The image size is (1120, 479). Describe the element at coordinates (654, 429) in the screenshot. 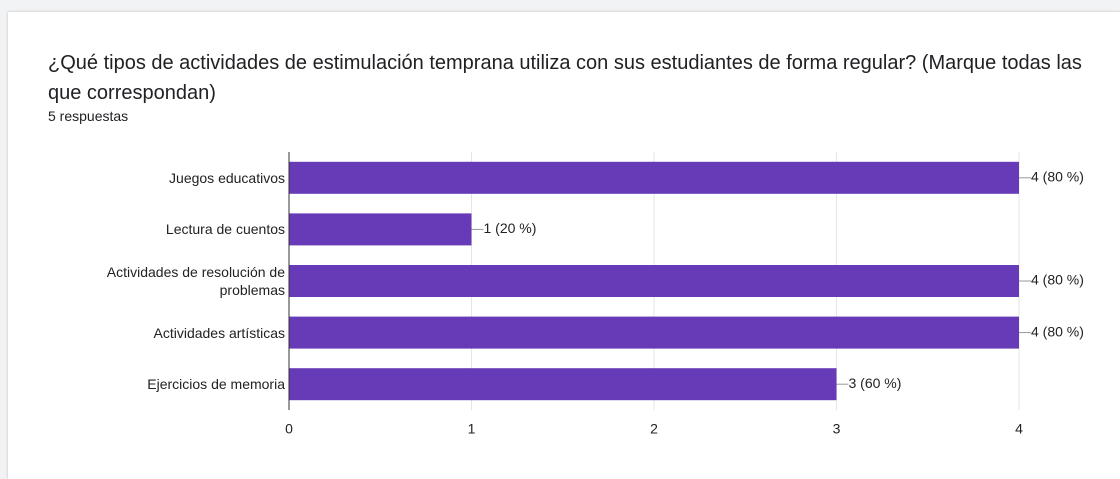

I see `x-tick-label: 2` at that location.